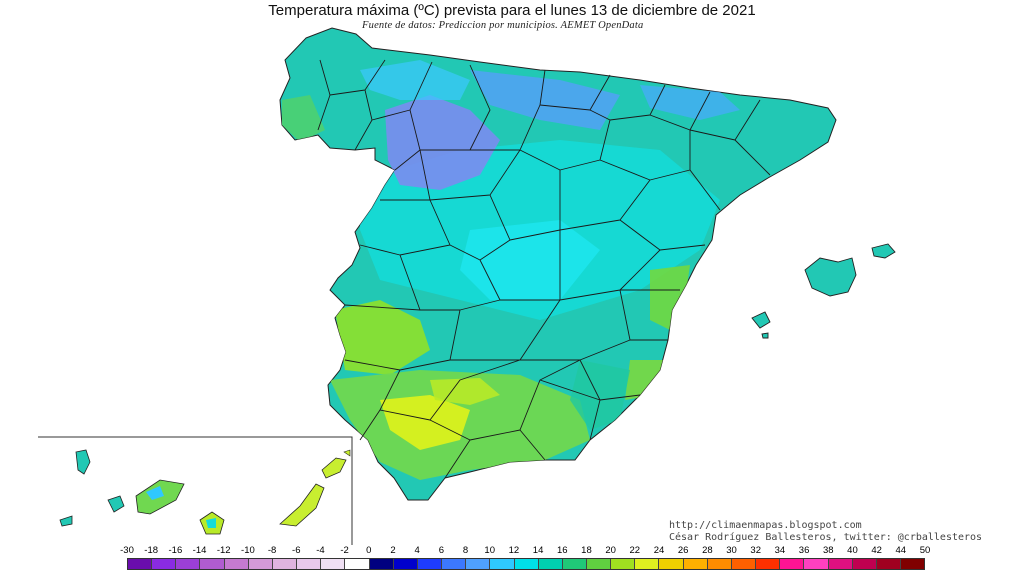 The width and height of the screenshot is (1024, 576). I want to click on canarias-inset, so click(195, 490).